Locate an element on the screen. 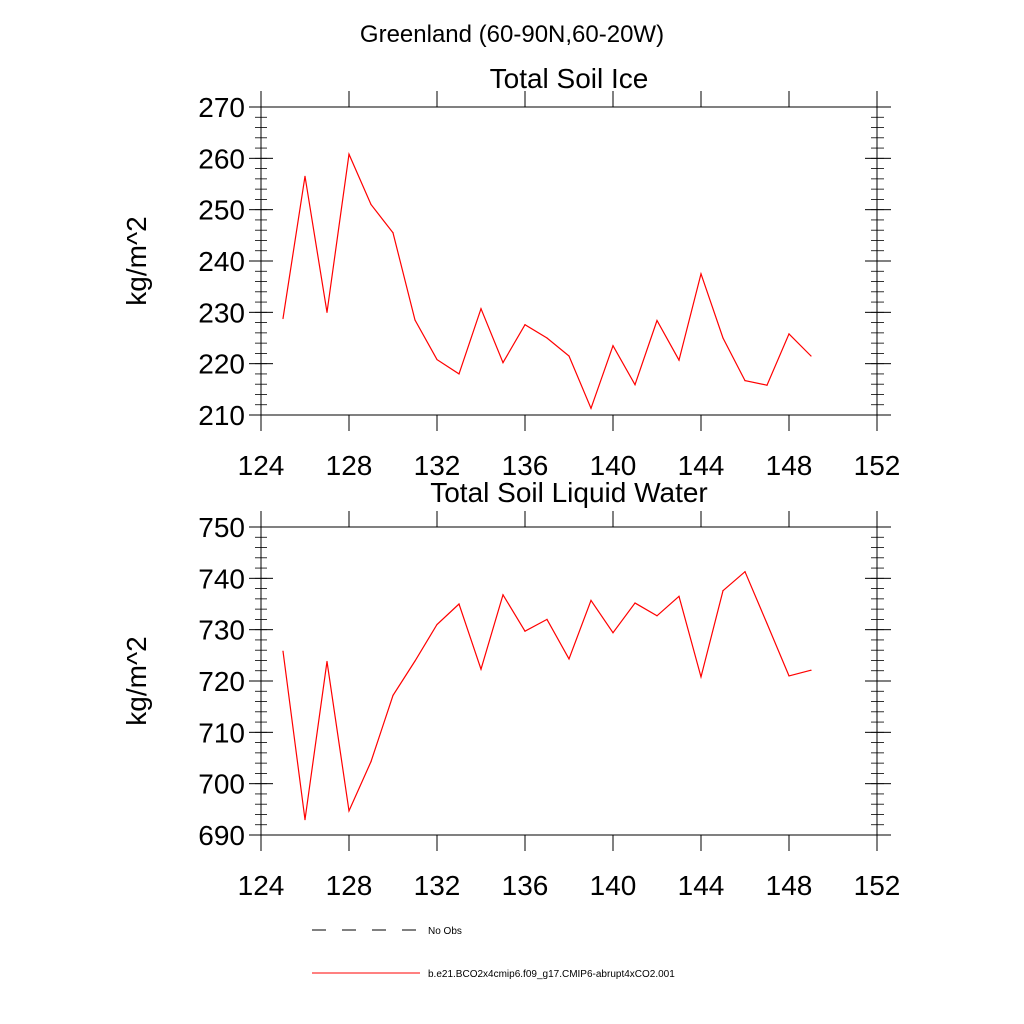  y-tick-label: 690 is located at coordinates (221, 835).